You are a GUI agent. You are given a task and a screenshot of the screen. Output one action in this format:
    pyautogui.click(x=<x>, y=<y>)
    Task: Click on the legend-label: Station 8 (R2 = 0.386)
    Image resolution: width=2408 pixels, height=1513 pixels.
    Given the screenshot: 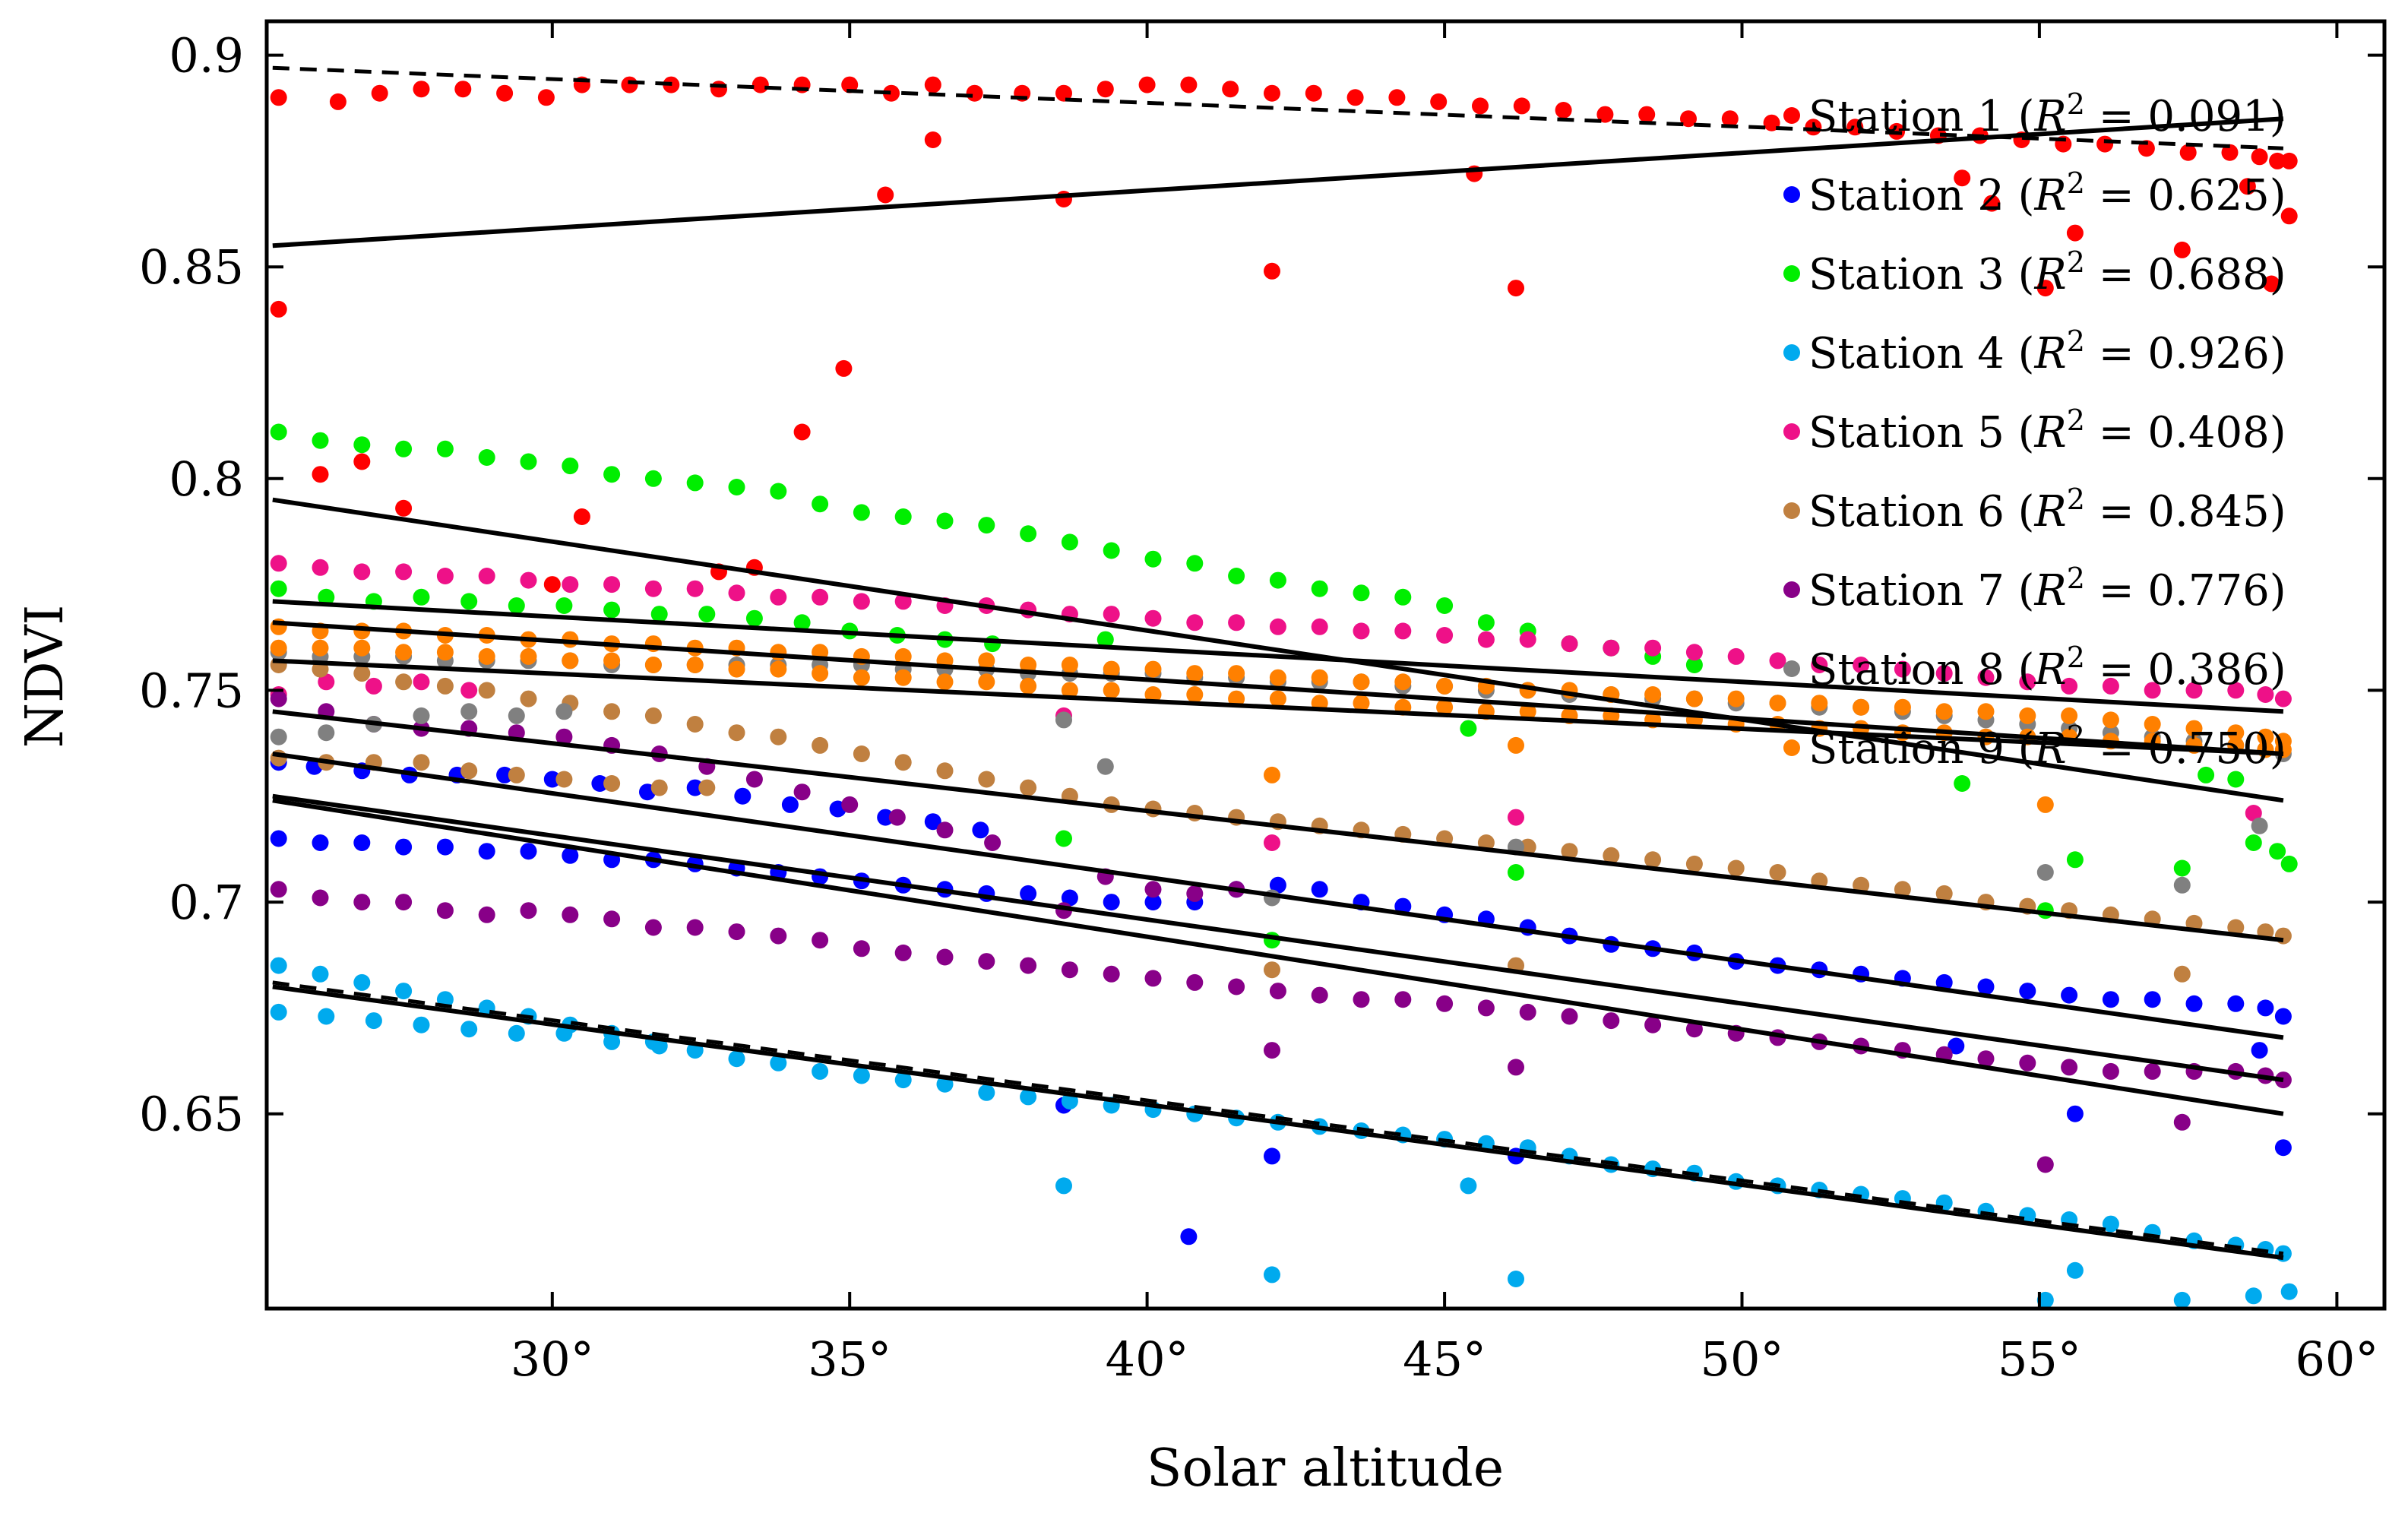 What is the action you would take?
    pyautogui.click(x=2047, y=668)
    